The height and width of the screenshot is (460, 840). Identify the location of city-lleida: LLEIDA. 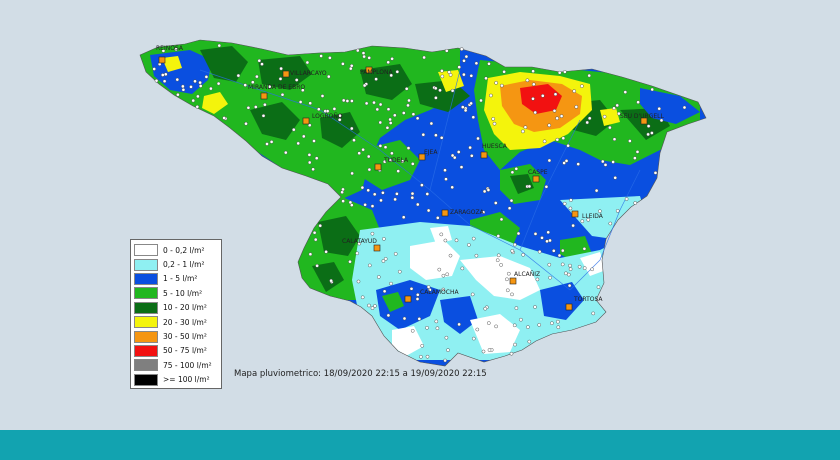
(587, 215).